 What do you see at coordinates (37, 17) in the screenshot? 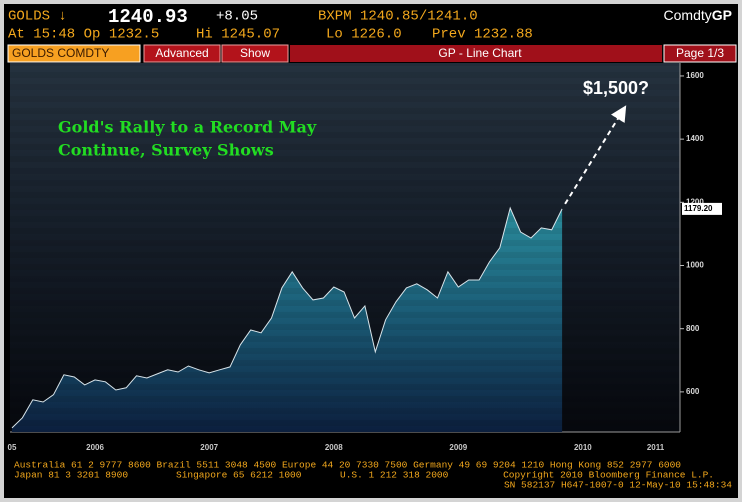
I see `ticker: GOLDS ↓` at bounding box center [37, 17].